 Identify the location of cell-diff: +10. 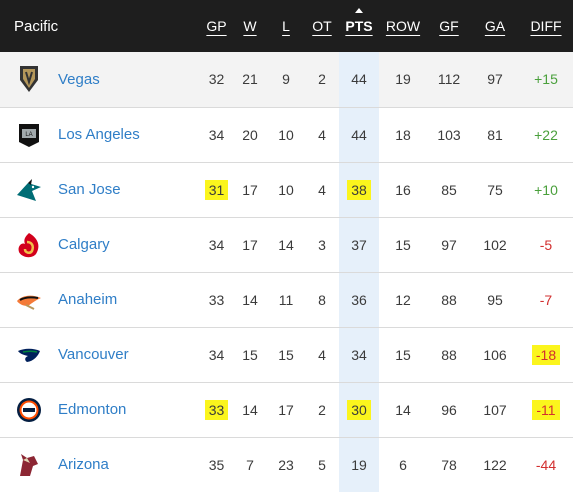
(546, 189).